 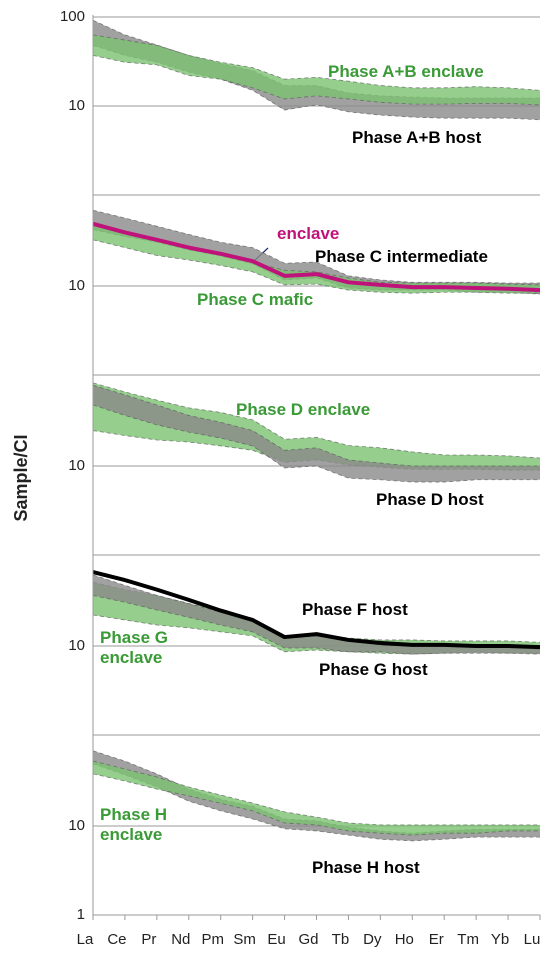 I want to click on series-label: Phase G host, so click(x=373, y=669).